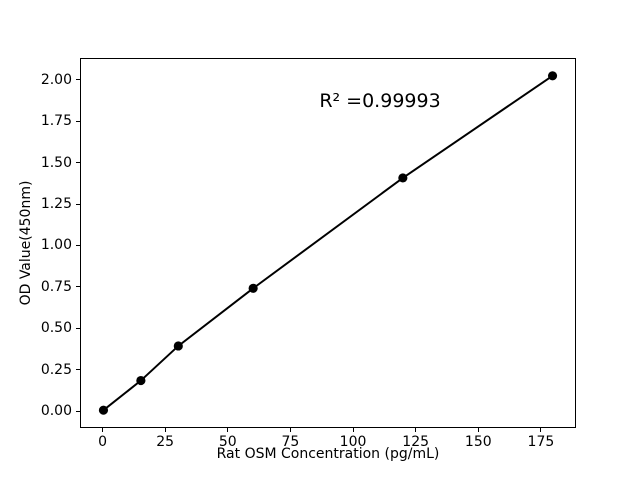 The image size is (640, 480). What do you see at coordinates (353, 442) in the screenshot?
I see `x-tick-label: 100` at bounding box center [353, 442].